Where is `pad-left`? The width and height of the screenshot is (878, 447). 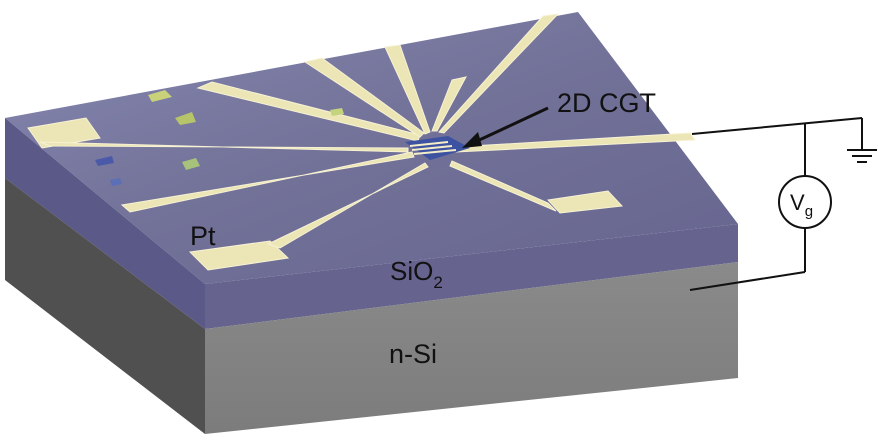 pad-left is located at coordinates (64, 133).